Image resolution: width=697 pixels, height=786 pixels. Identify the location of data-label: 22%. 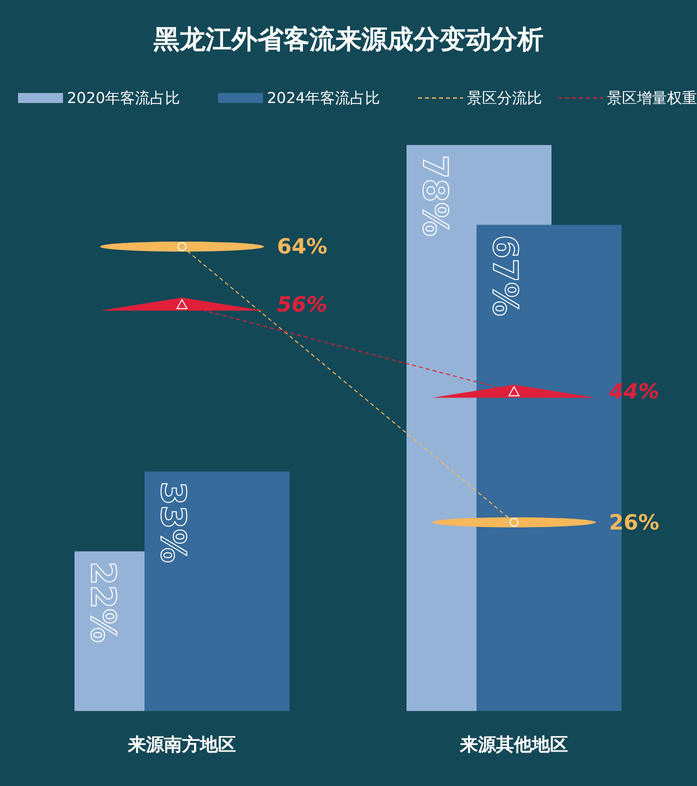
(102, 602).